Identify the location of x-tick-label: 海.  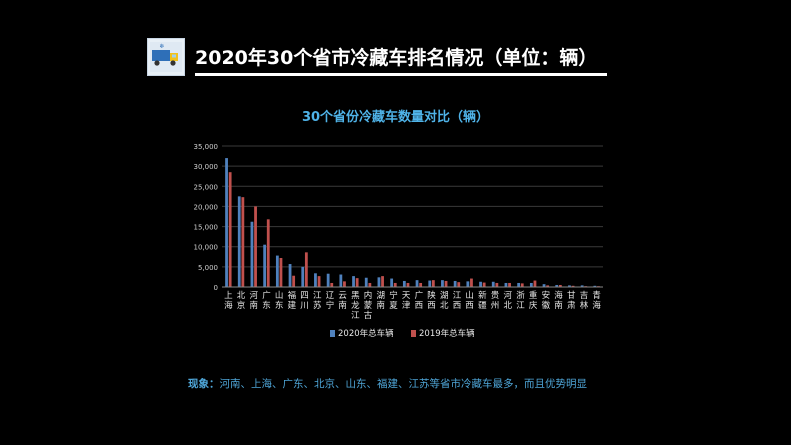
(558, 295).